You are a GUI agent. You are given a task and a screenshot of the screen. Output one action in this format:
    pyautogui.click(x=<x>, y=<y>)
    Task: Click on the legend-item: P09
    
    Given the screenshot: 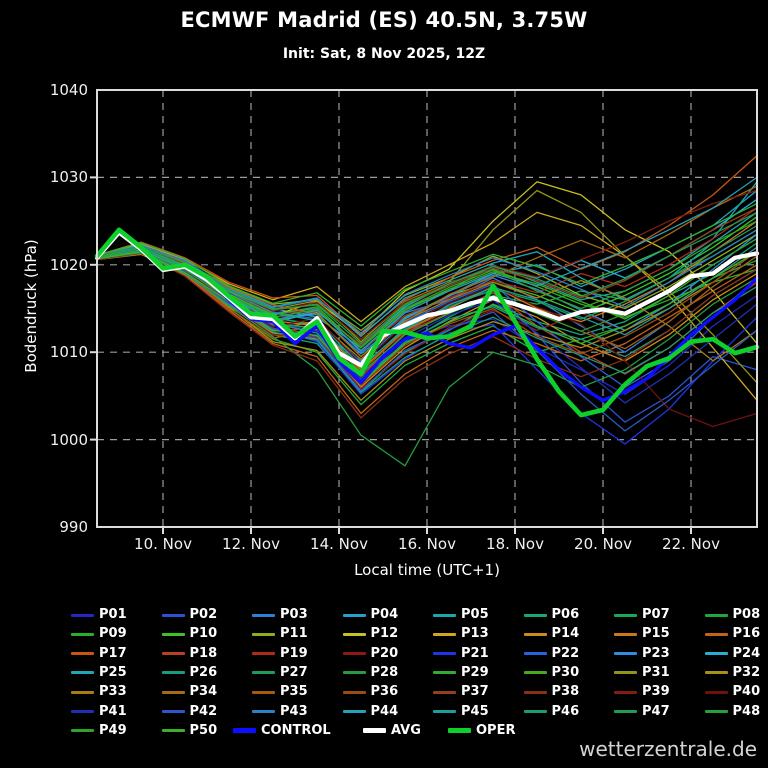 What is the action you would take?
    pyautogui.click(x=99, y=634)
    